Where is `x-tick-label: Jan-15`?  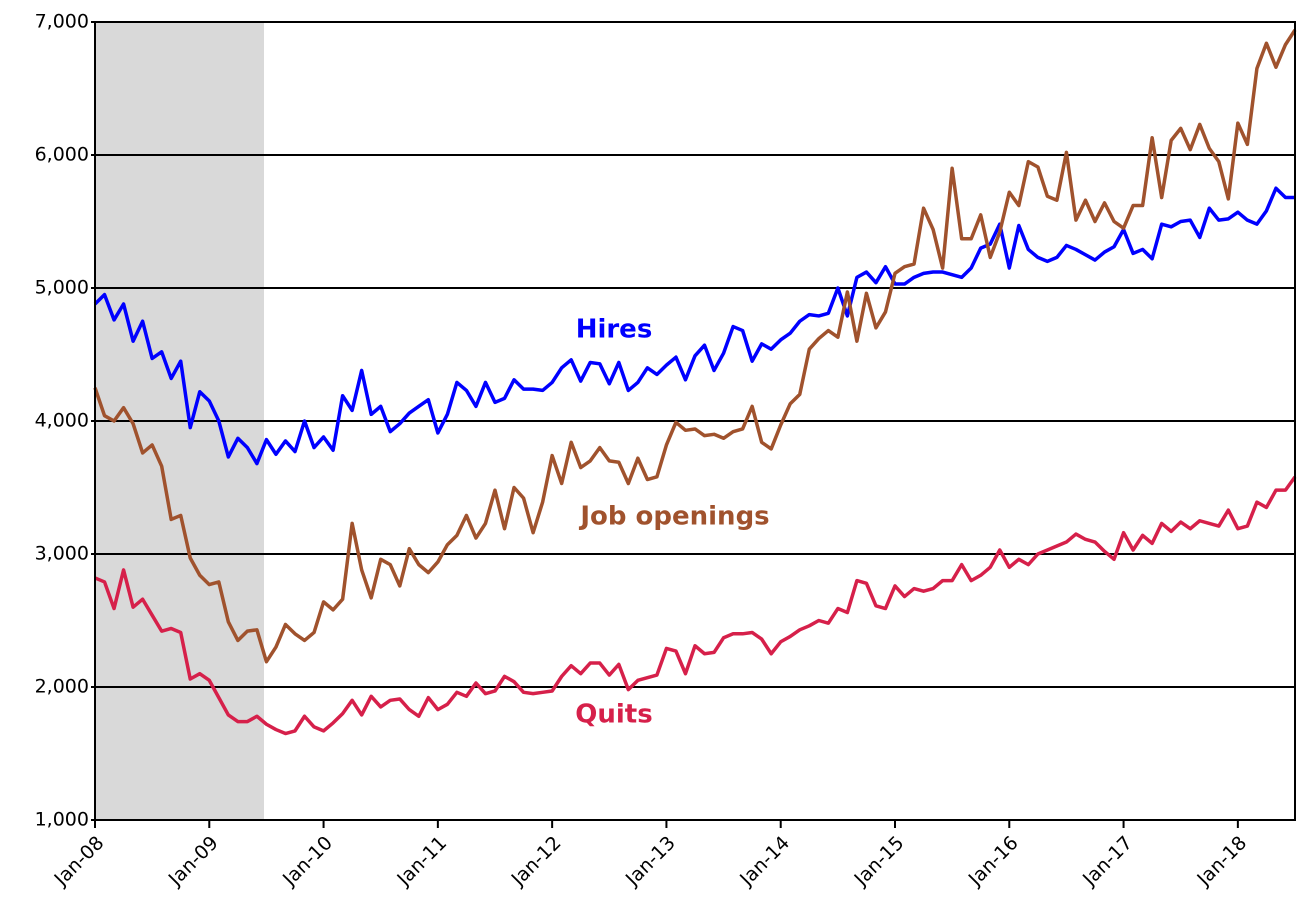
x-tick-label: Jan-15 is located at coordinates (879, 861).